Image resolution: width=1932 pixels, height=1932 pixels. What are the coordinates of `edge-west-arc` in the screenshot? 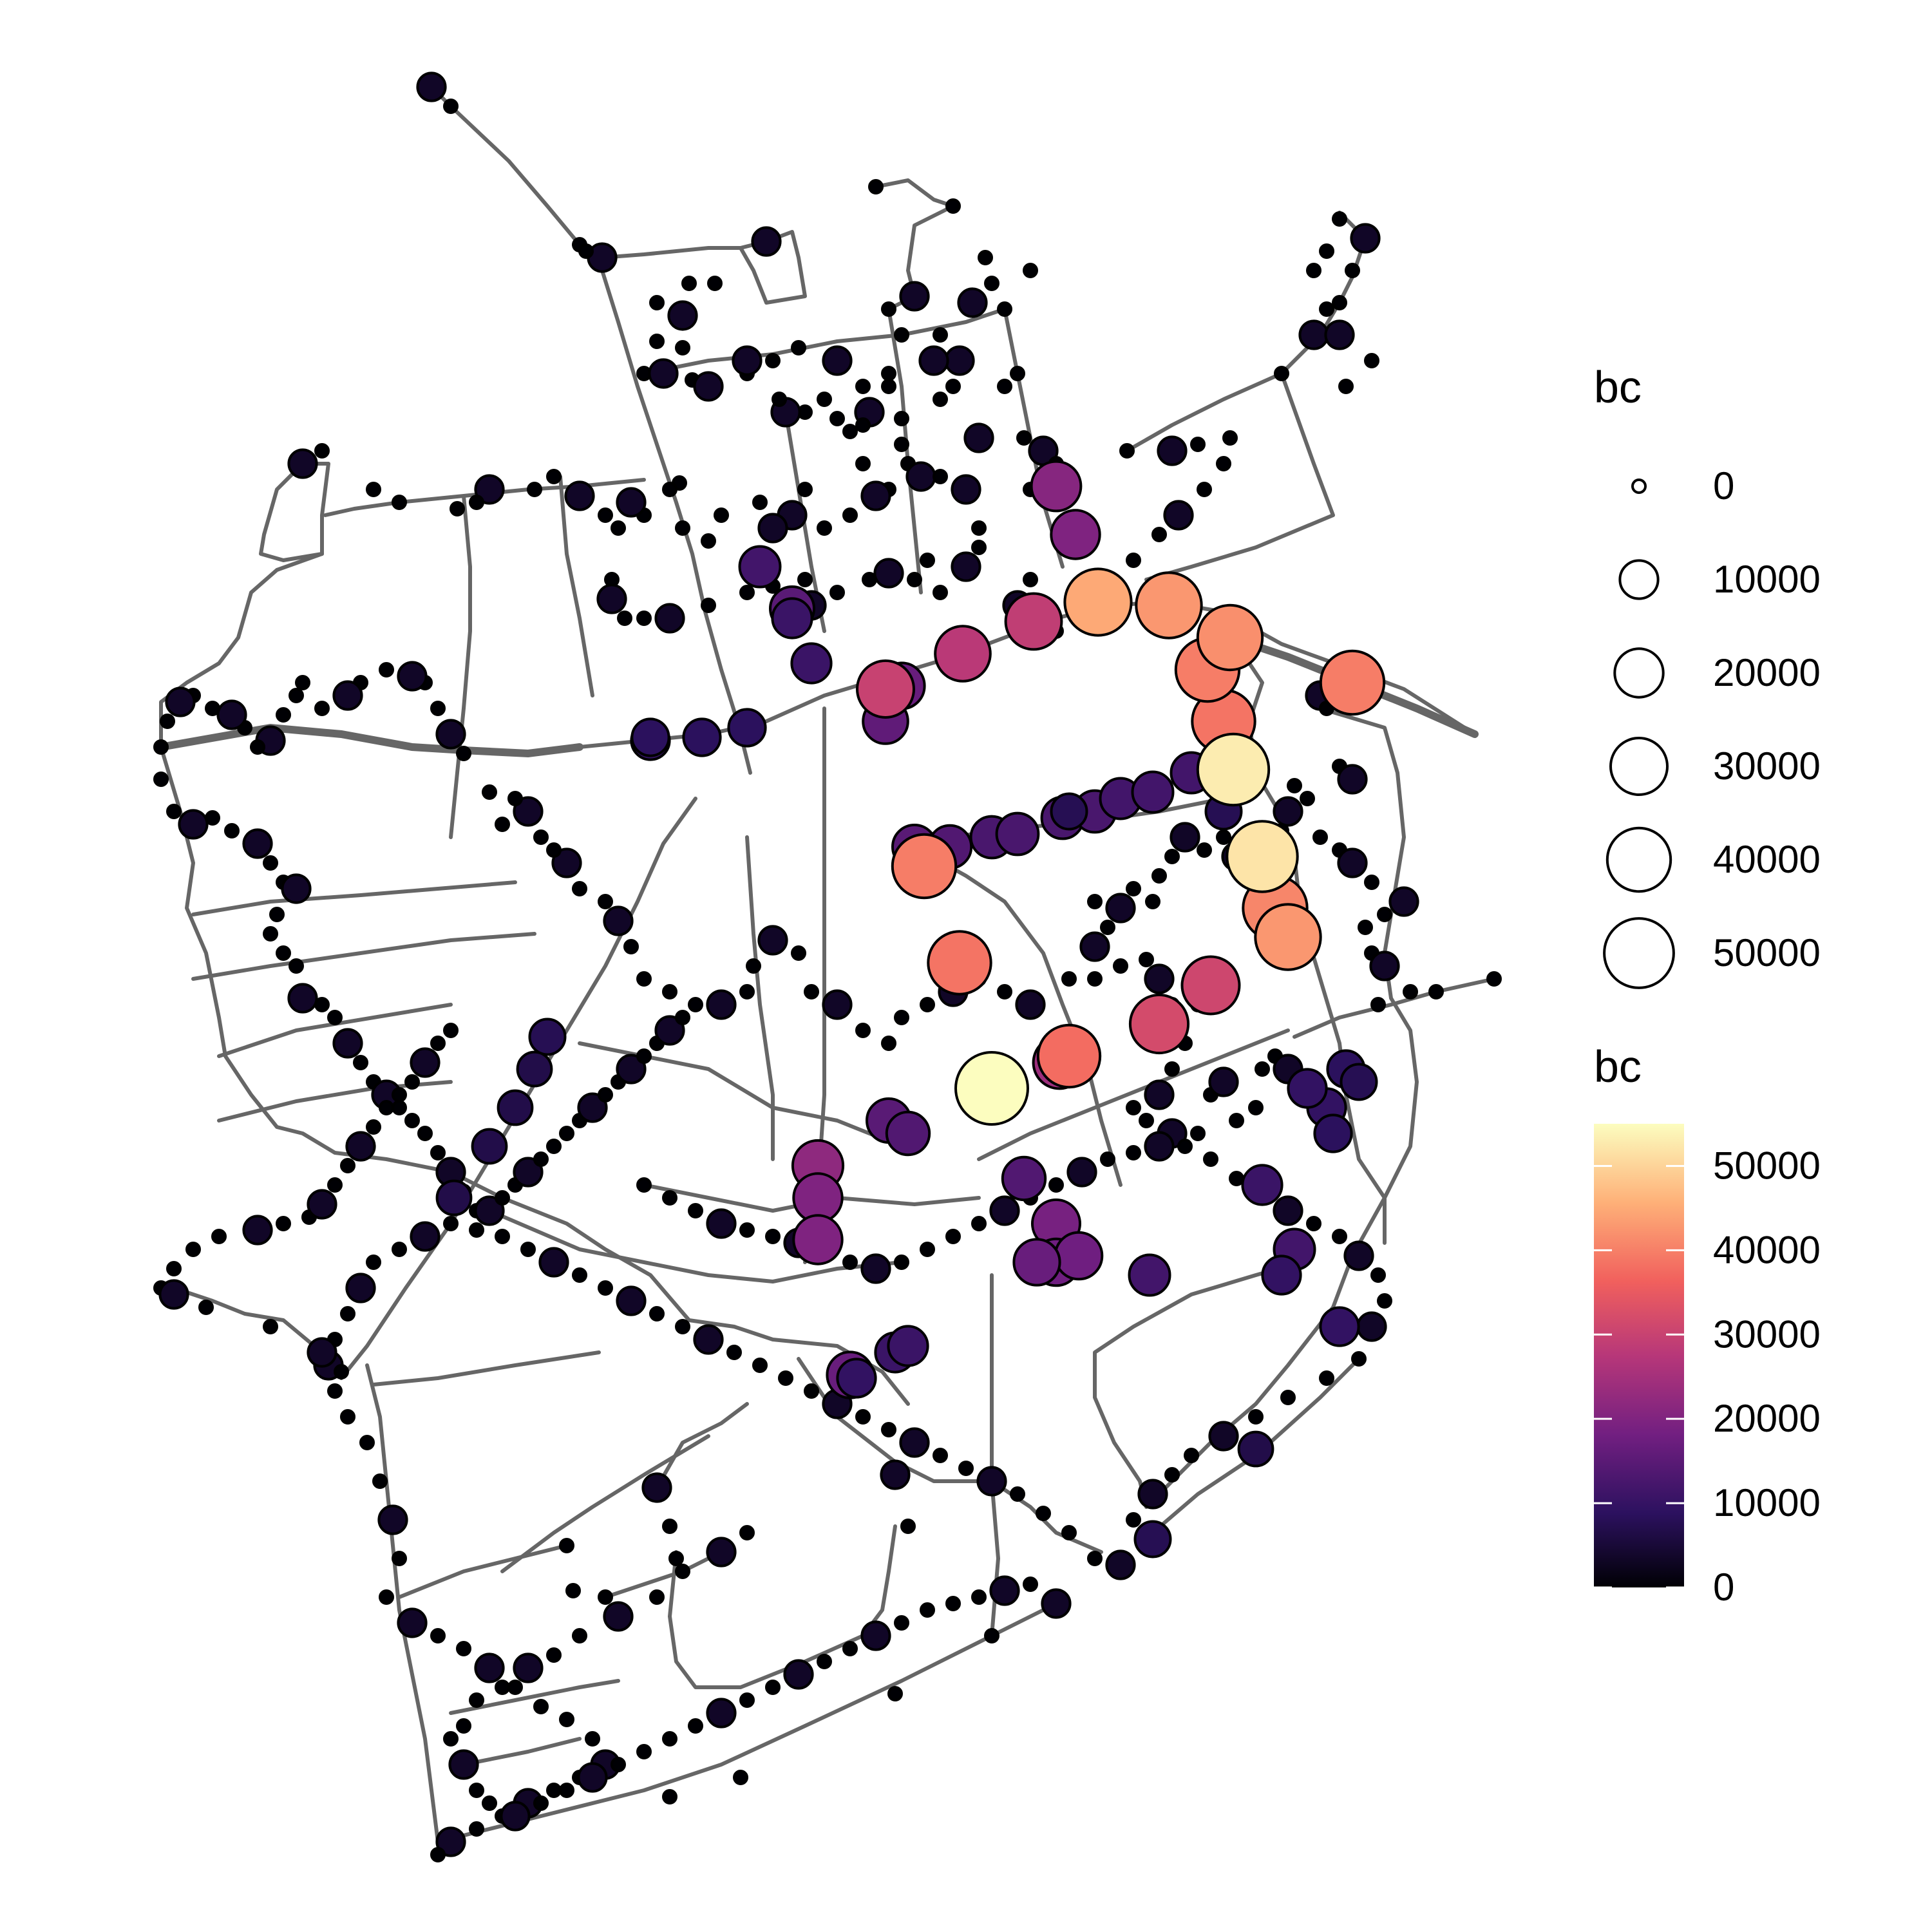 It's located at (241, 651).